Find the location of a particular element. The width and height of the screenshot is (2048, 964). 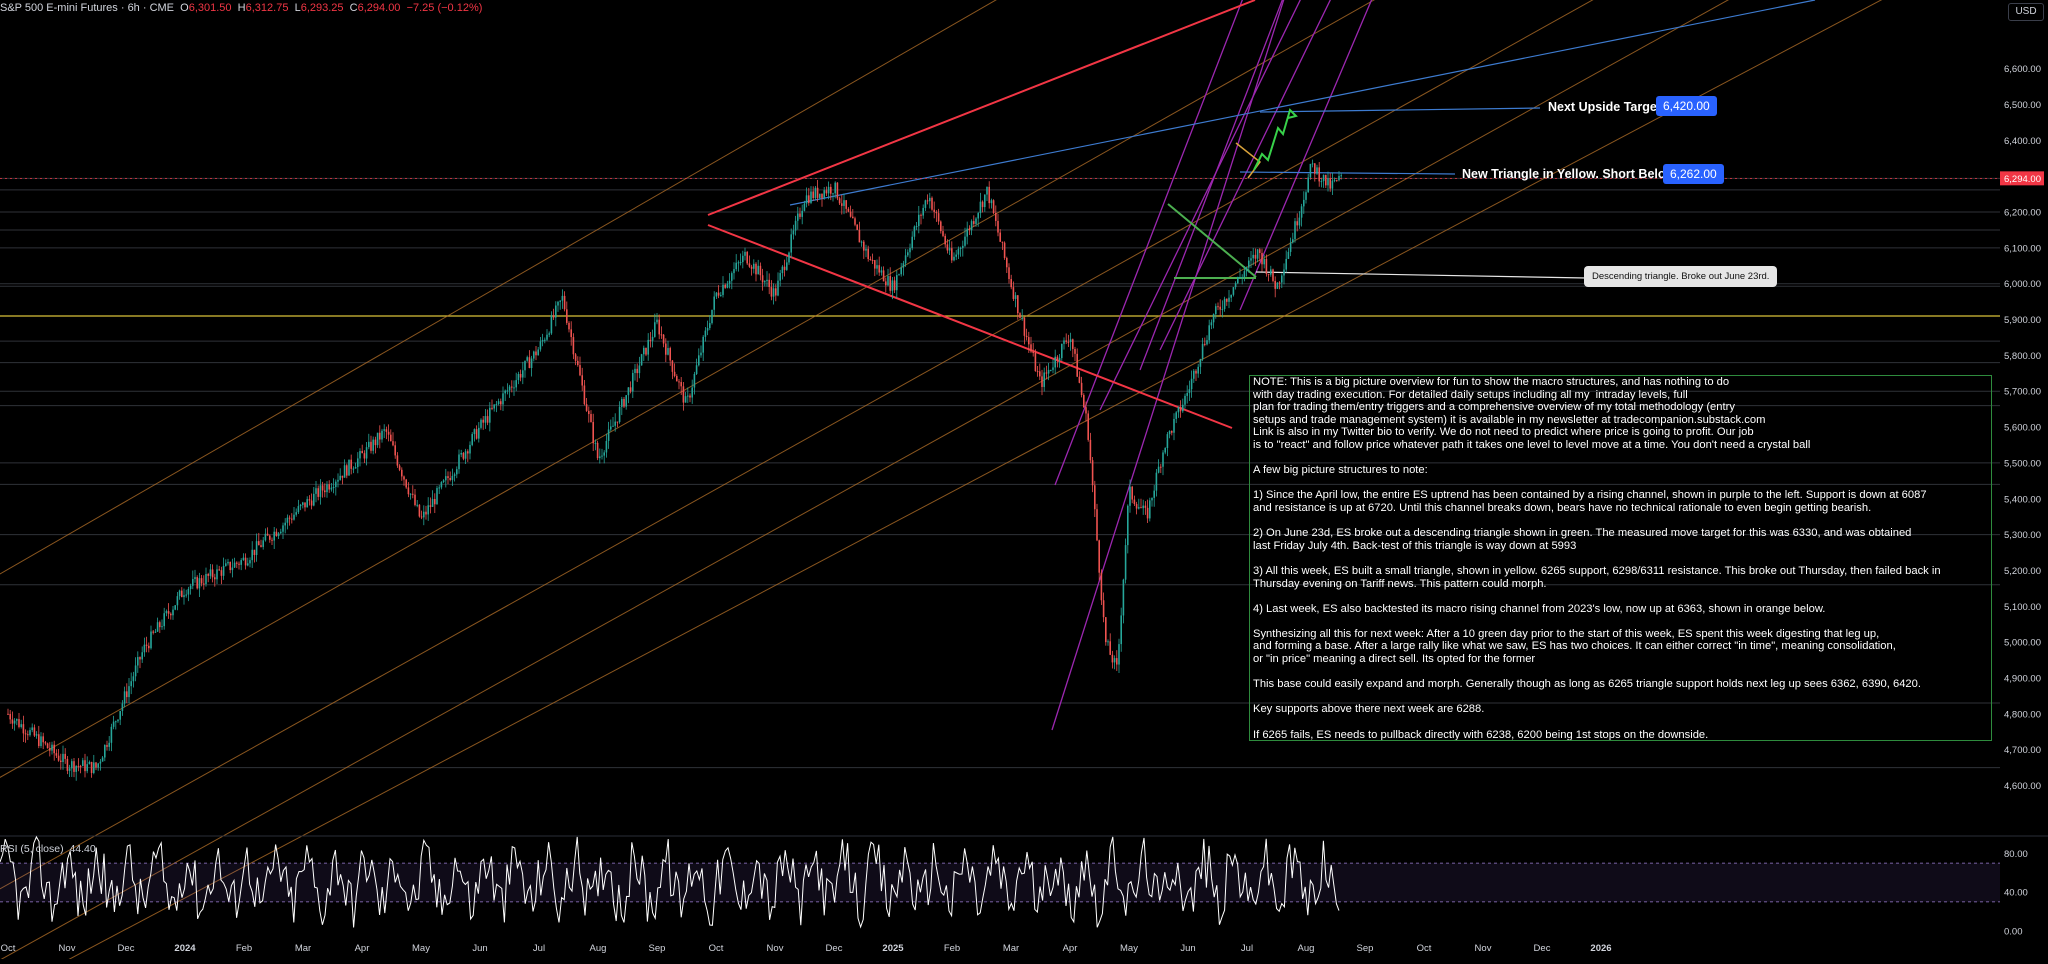

open-label: O is located at coordinates (184, 8).